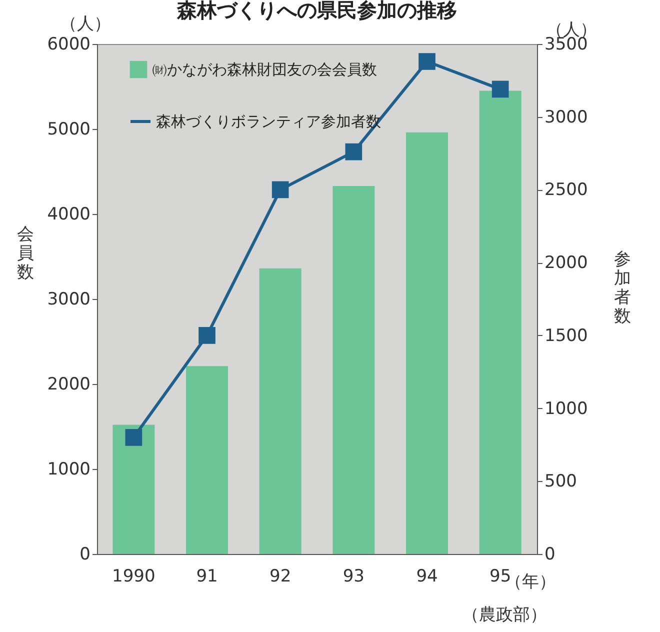 The height and width of the screenshot is (632, 660). I want to click on y2-tick-label: 500, so click(560, 482).